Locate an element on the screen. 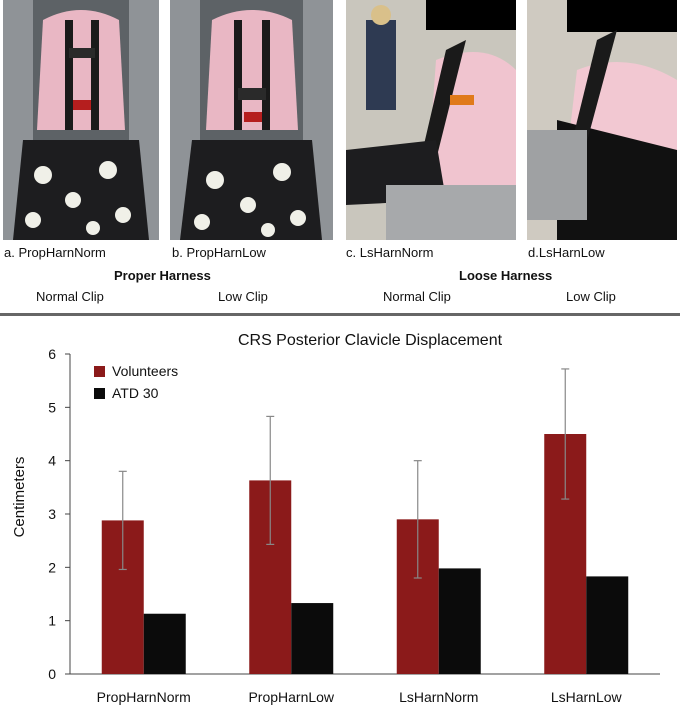  photo-label-a: a. PropHarnNorm is located at coordinates (55, 252).